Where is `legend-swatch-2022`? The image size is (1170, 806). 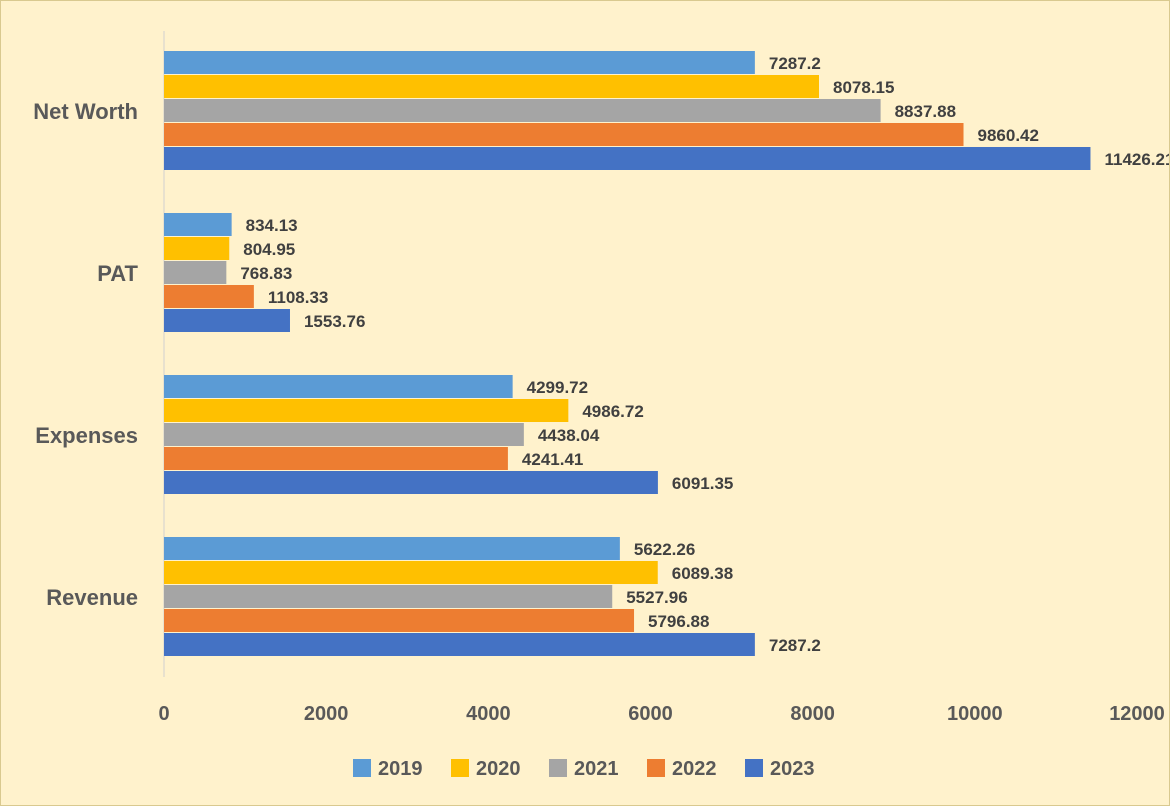 legend-swatch-2022 is located at coordinates (656, 768).